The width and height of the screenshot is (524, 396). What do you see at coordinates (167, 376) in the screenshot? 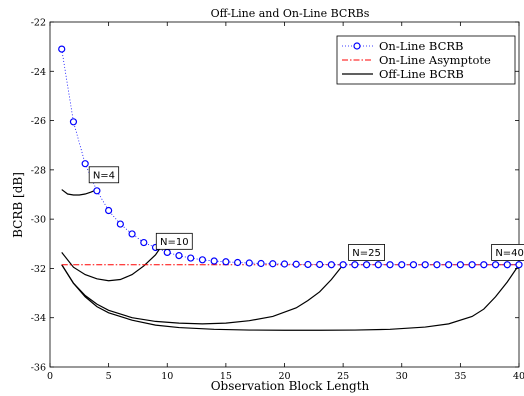
I see `x-tick-label: 10` at bounding box center [167, 376].